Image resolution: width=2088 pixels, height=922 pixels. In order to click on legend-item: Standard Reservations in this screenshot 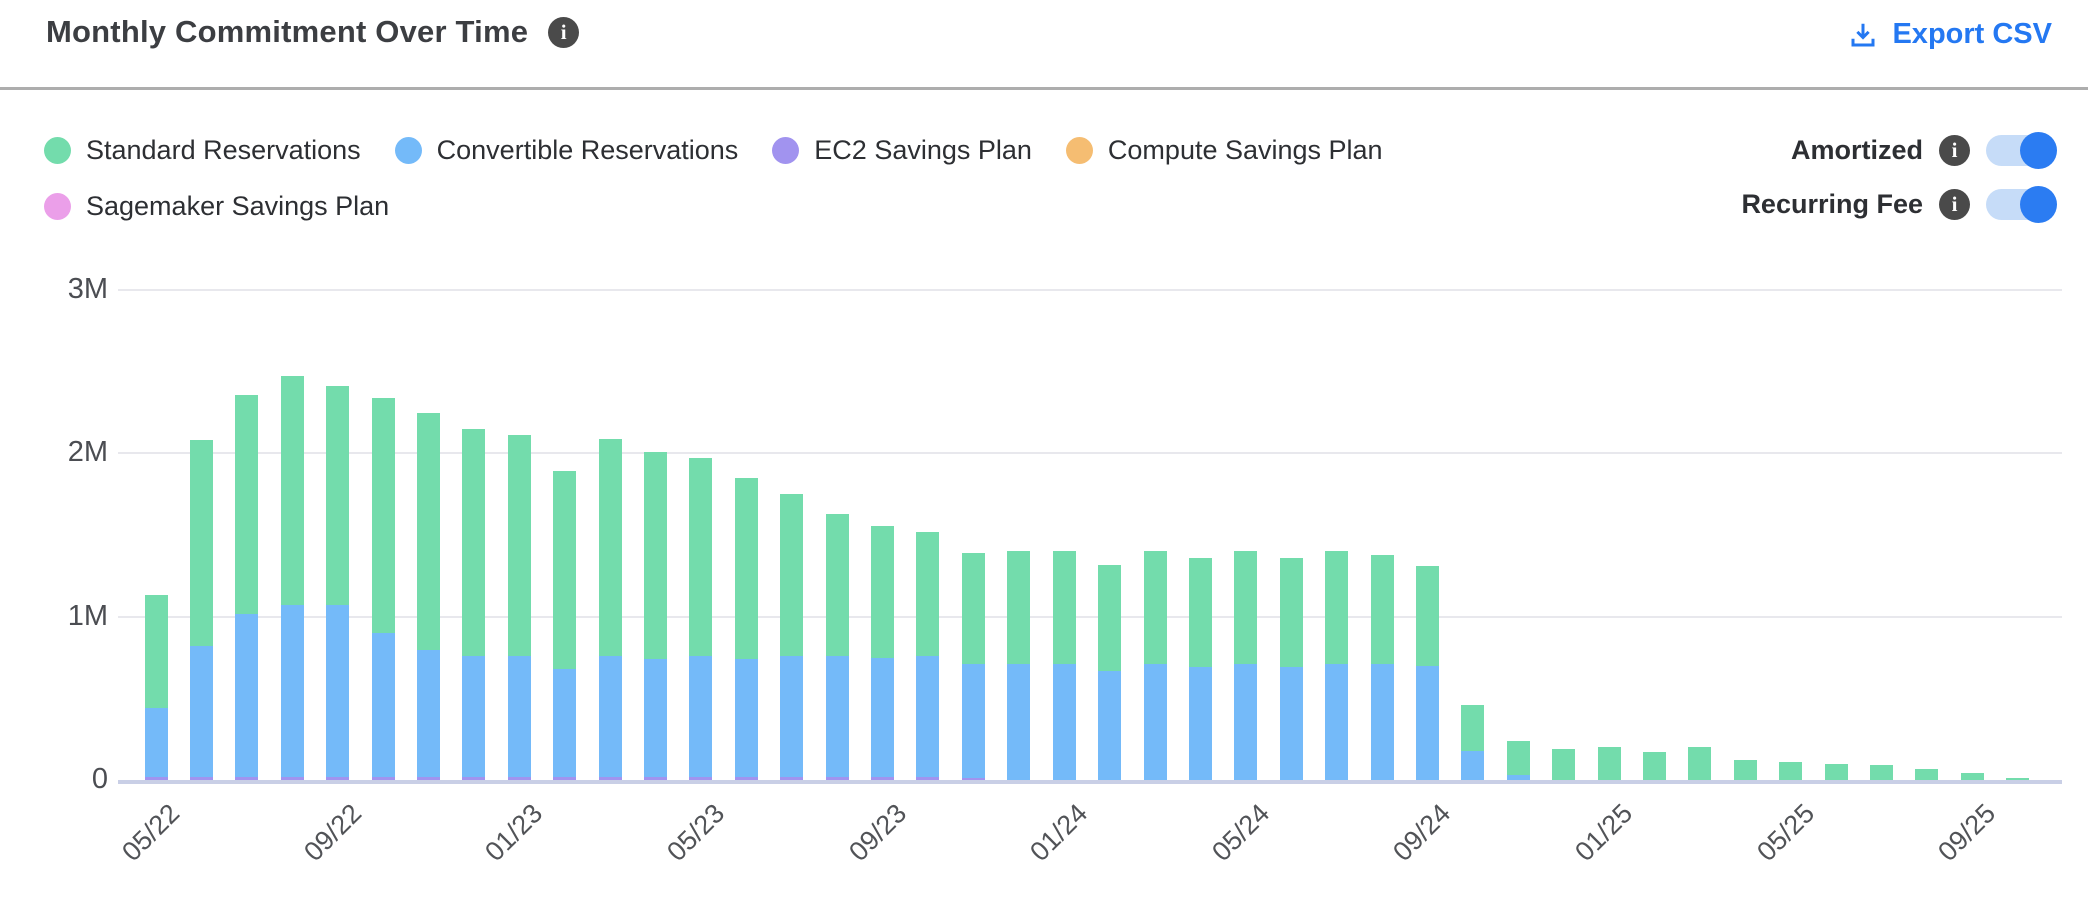, I will do `click(202, 150)`.